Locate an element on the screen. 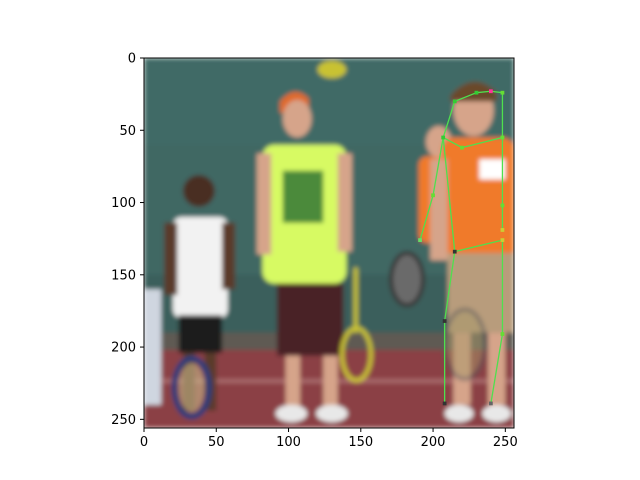 The image size is (640, 480). skeleton-limb-left-elbow-to-left-wrist is located at coordinates (426, 218).